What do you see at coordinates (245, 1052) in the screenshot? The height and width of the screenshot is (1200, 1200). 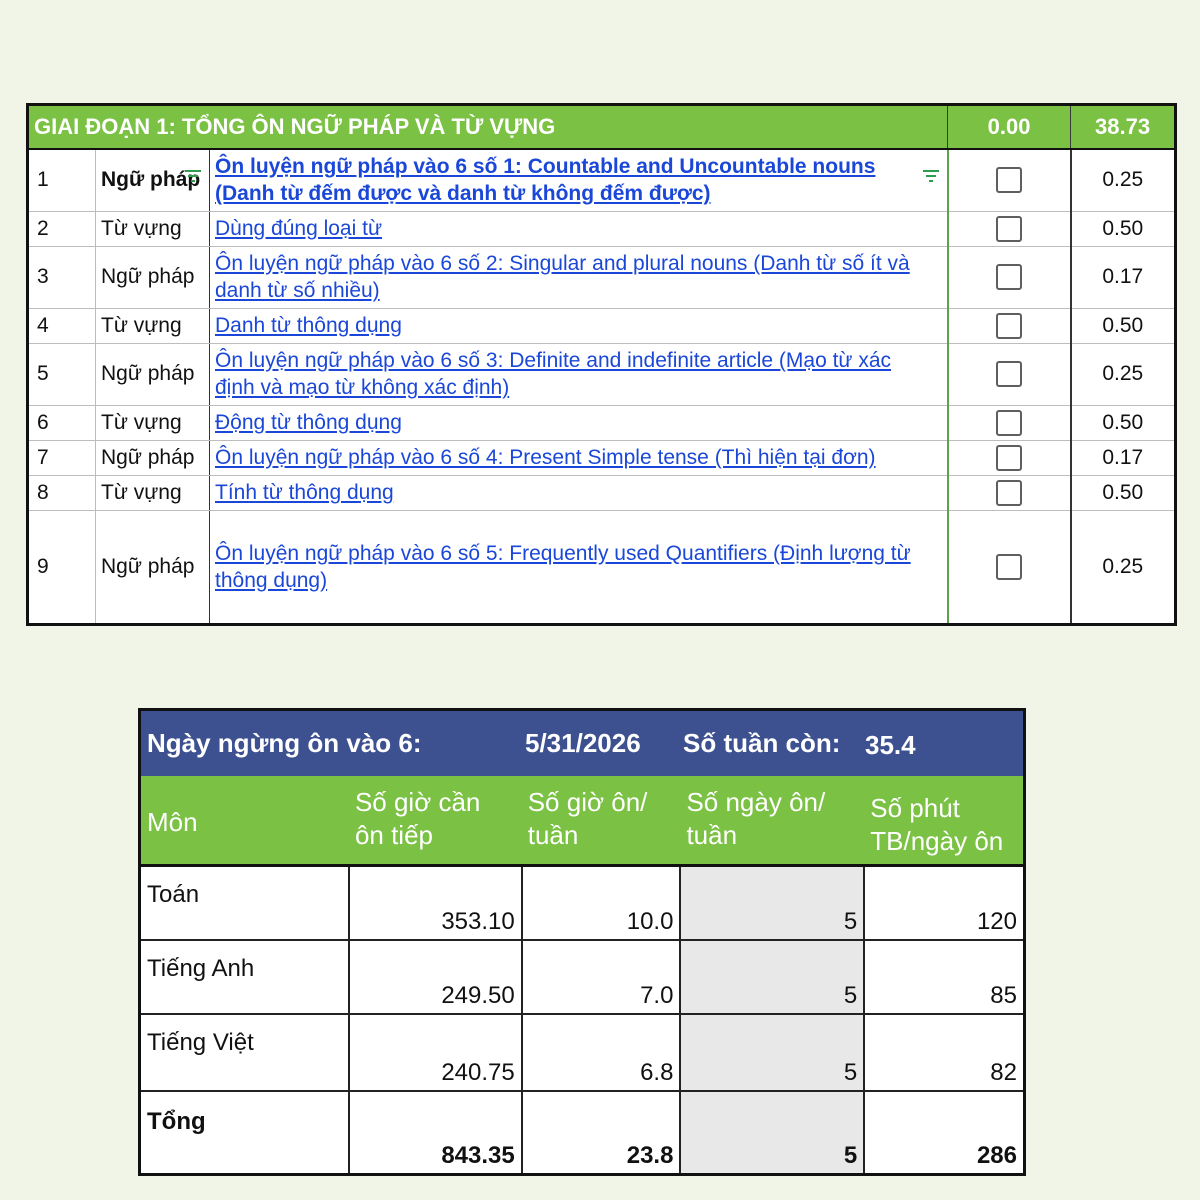 I see `subject-name: Tiếng Việt` at bounding box center [245, 1052].